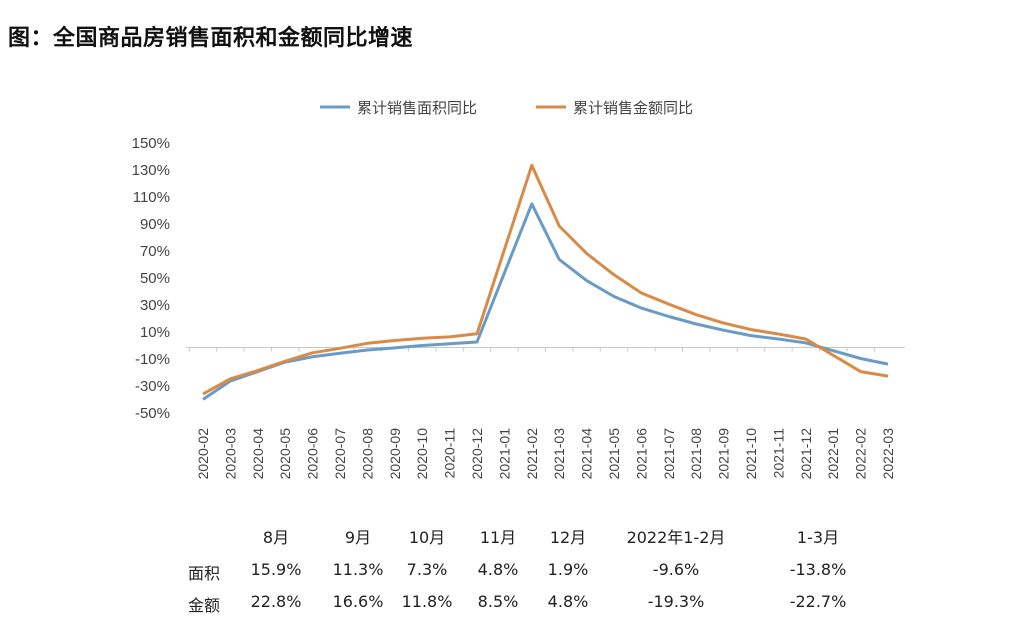 The height and width of the screenshot is (642, 1012). I want to click on x-tick-label: 2021-06, so click(641, 454).